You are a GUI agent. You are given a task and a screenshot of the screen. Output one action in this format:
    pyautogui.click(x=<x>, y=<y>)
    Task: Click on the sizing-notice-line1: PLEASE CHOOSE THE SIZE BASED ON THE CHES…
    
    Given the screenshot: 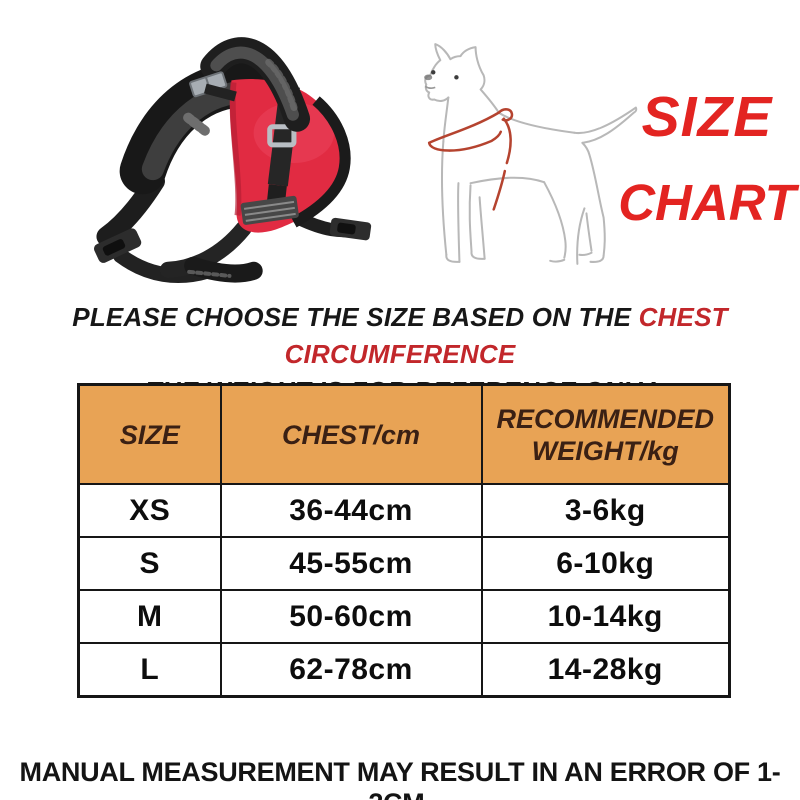 What is the action you would take?
    pyautogui.click(x=400, y=336)
    